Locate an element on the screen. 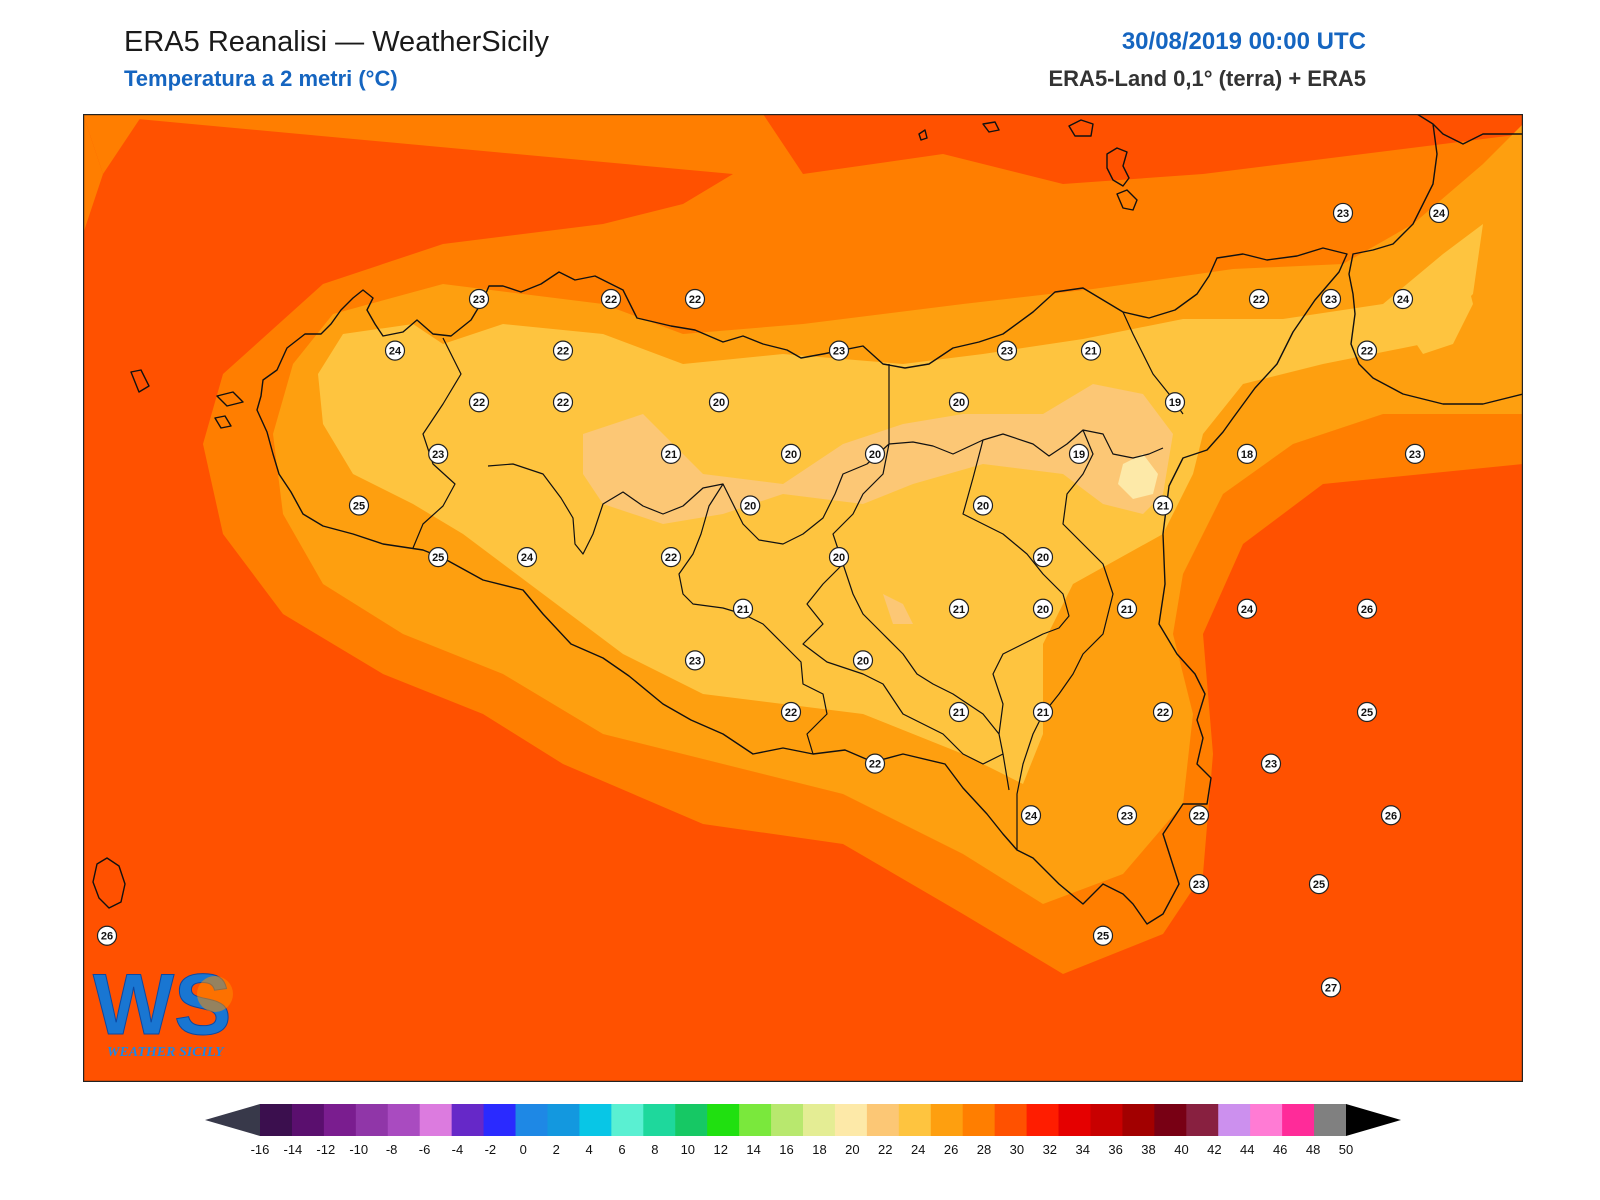 The image size is (1600, 1200). station-marker: 25 is located at coordinates (1367, 712).